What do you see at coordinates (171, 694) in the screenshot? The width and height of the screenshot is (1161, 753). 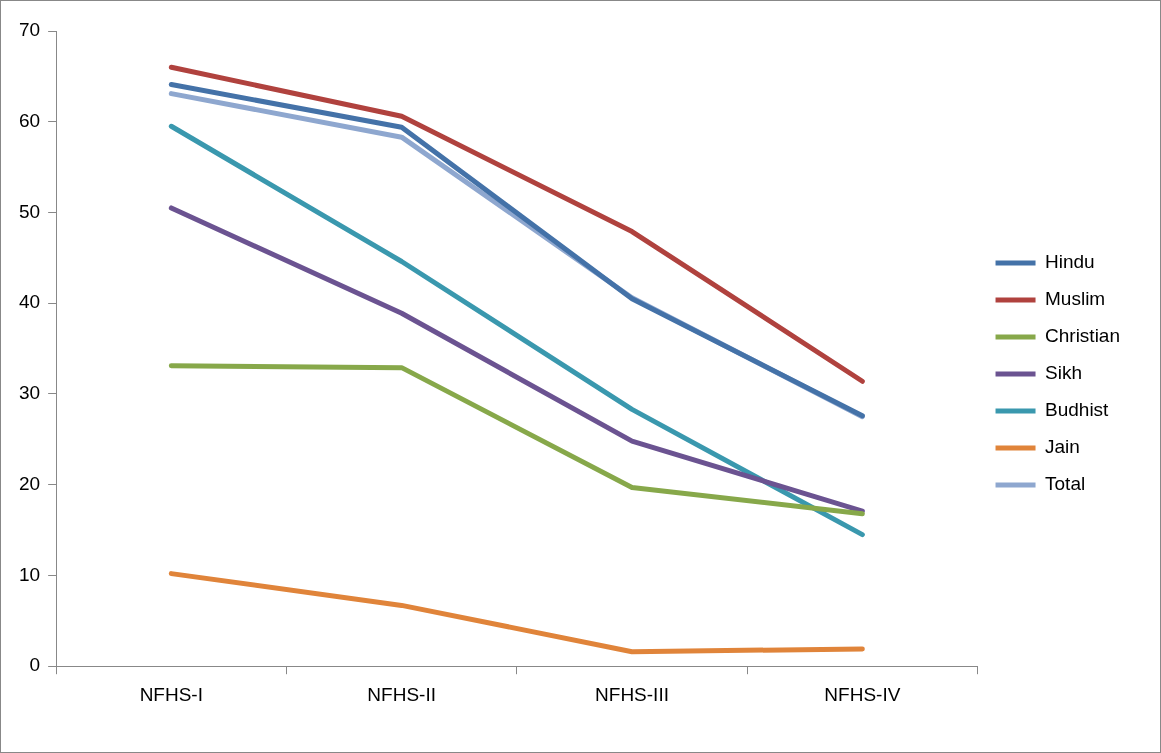 I see `x-tick-label: NFHS-I` at bounding box center [171, 694].